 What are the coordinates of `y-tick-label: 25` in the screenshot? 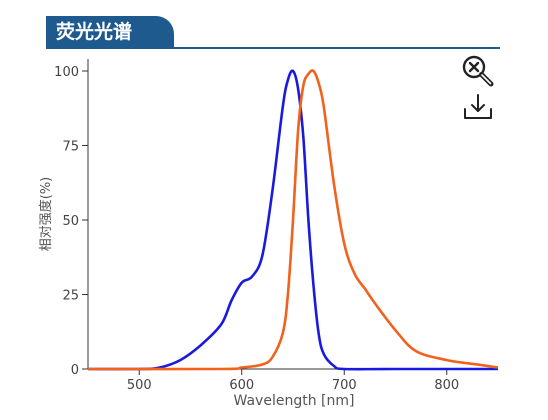 It's located at (70, 296).